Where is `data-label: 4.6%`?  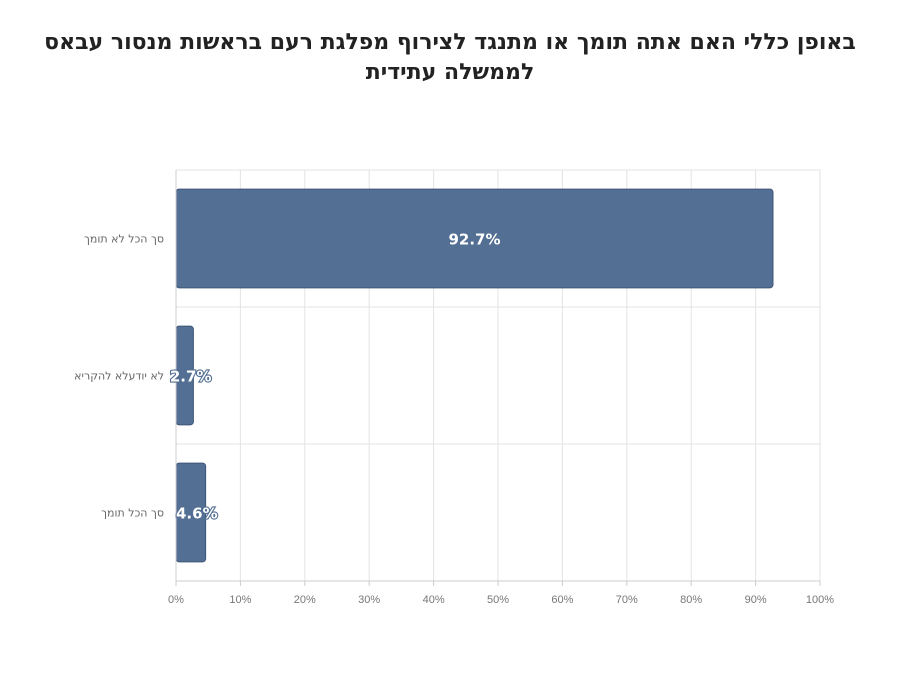
data-label: 4.6% is located at coordinates (197, 514).